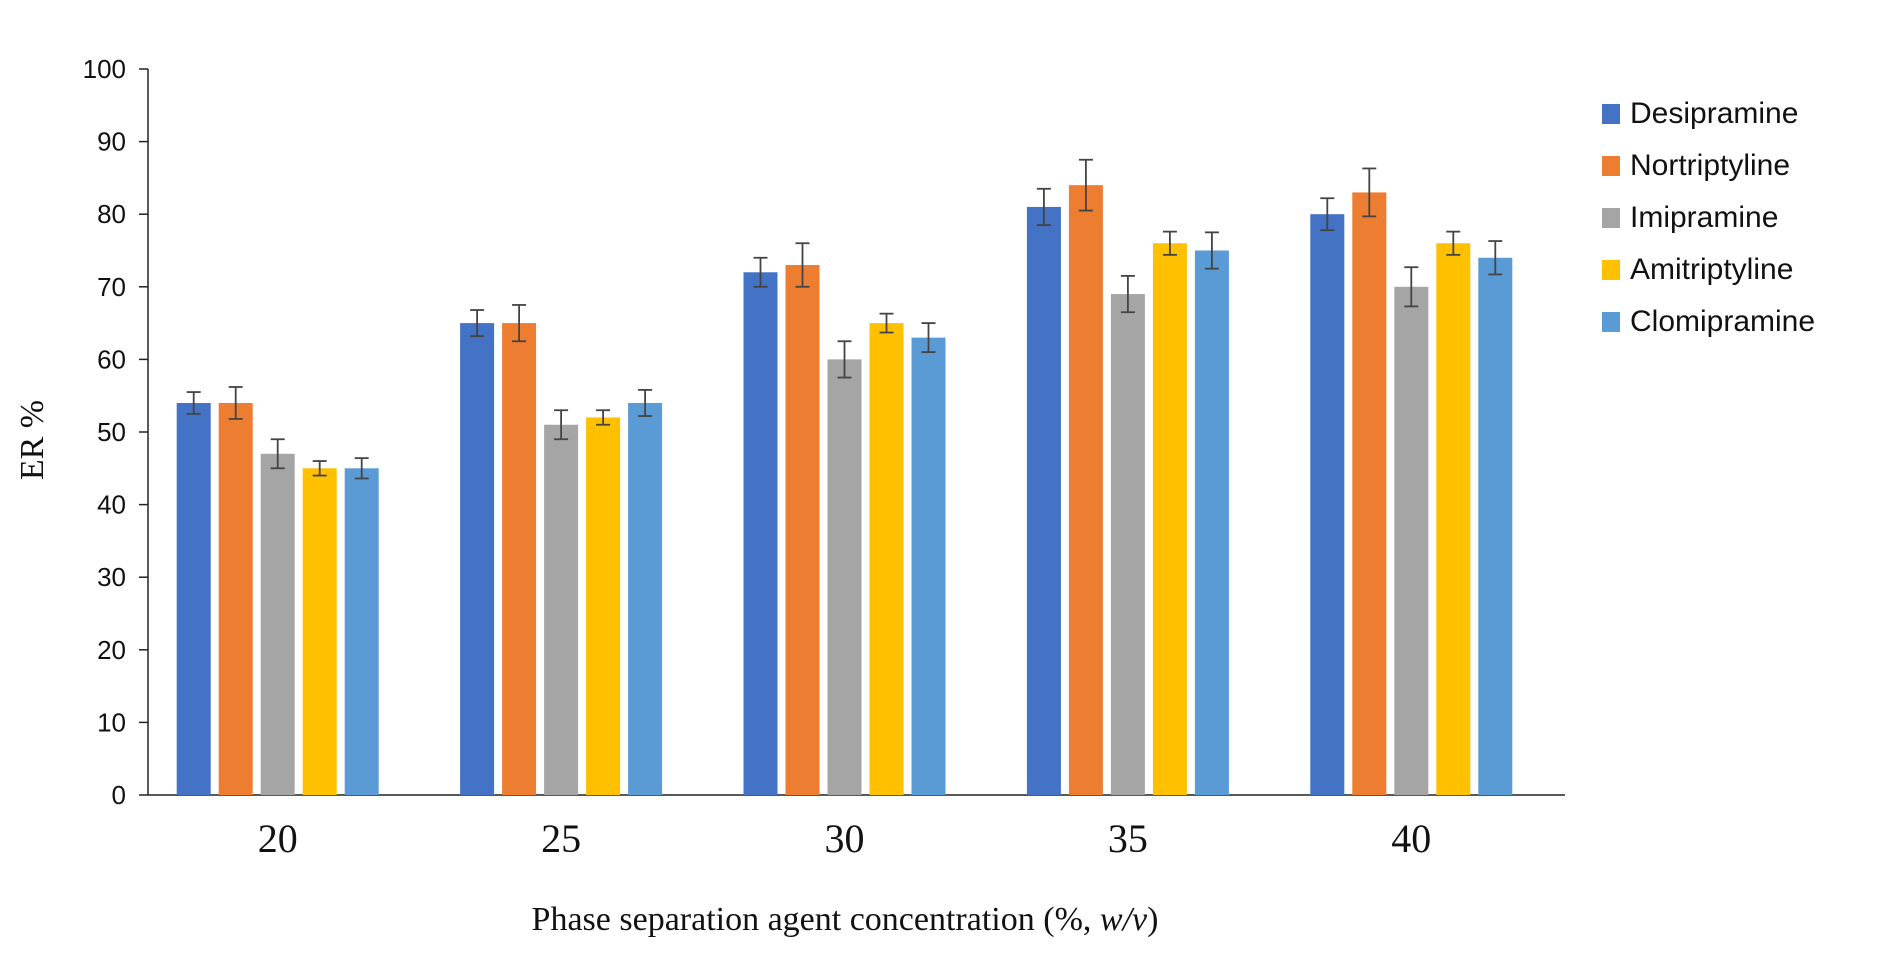 The height and width of the screenshot is (956, 1879). What do you see at coordinates (111, 722) in the screenshot?
I see `y-tick-label: 10` at bounding box center [111, 722].